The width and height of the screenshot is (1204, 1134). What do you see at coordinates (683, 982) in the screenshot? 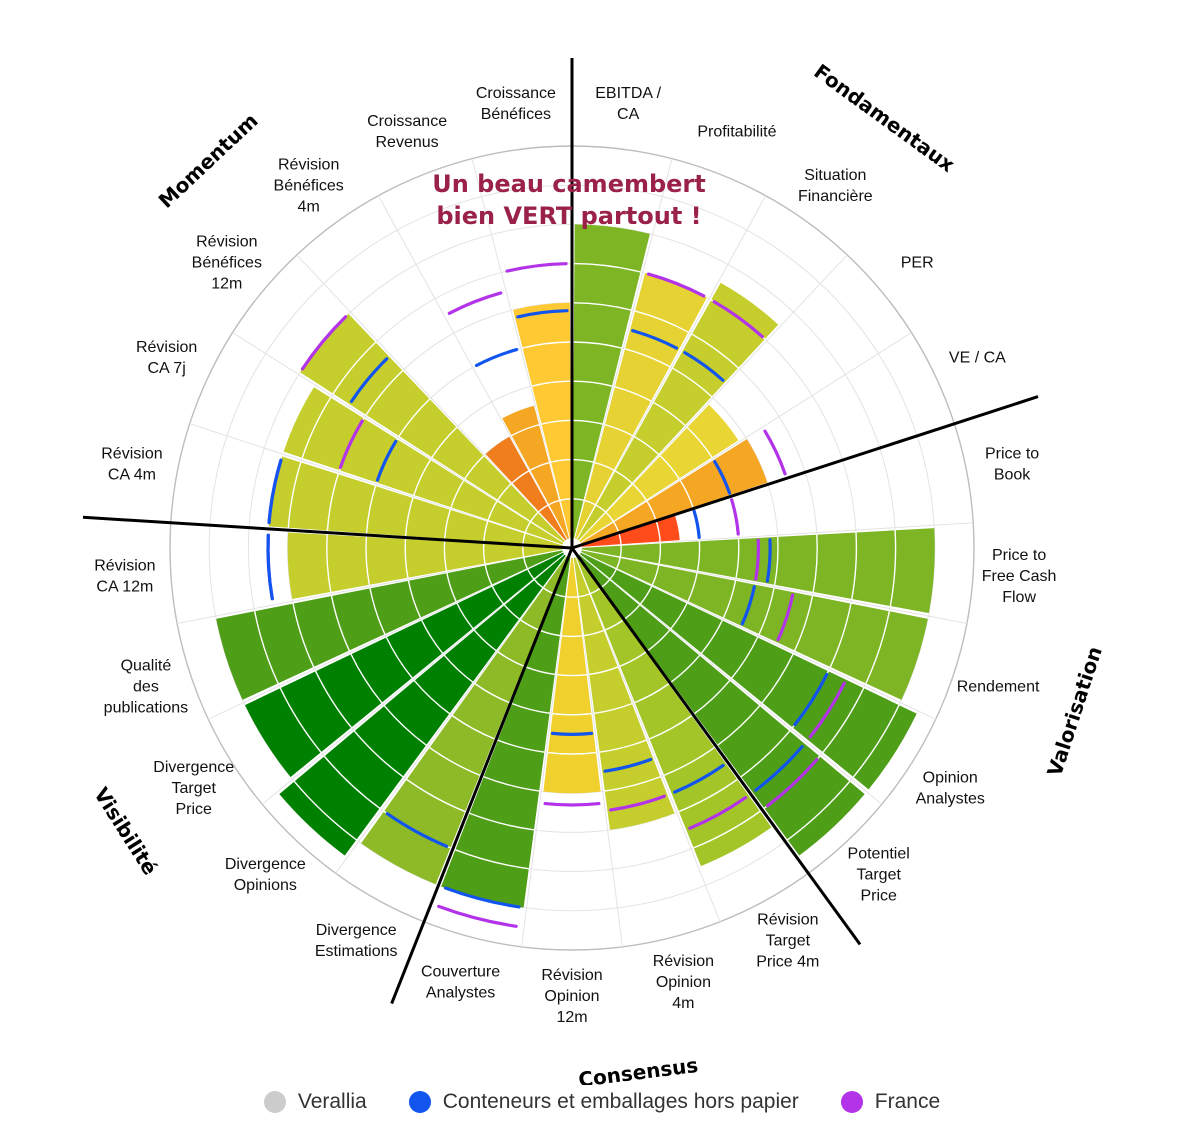
I see `category-label-12: Révision Opinion 4m` at bounding box center [683, 982].